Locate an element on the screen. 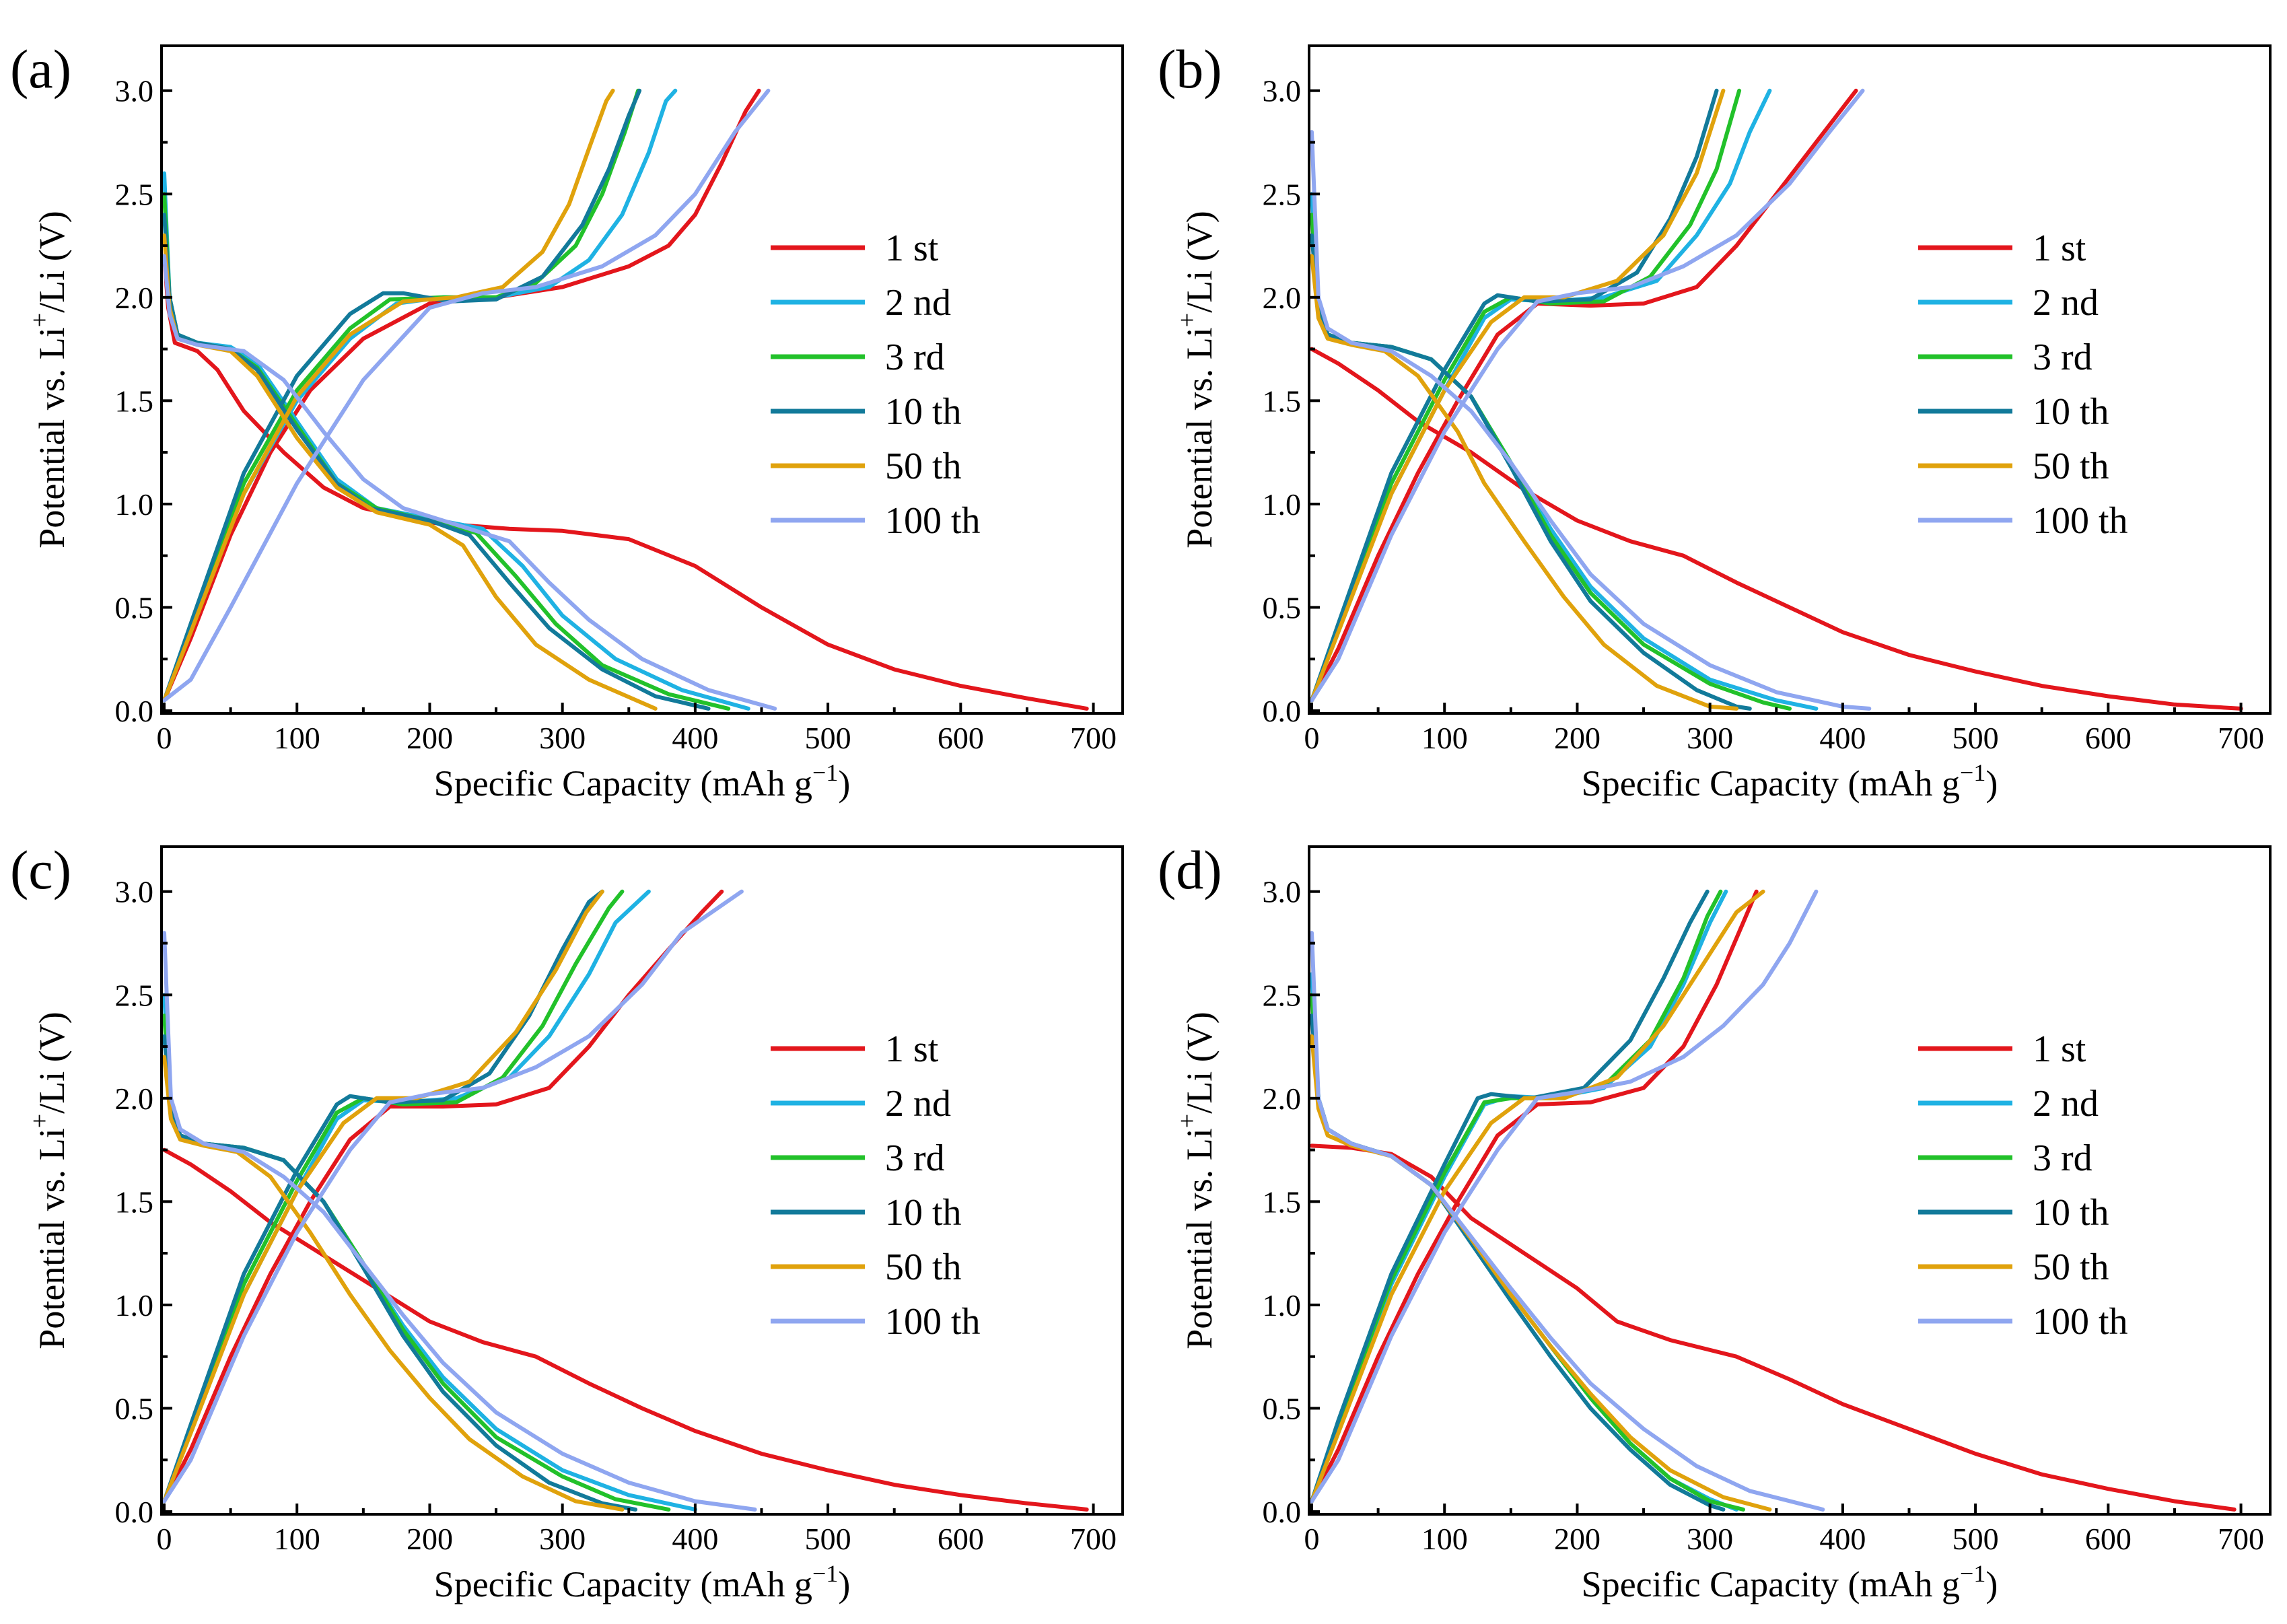  series-10th-charge-line is located at coordinates (1510, 1196).